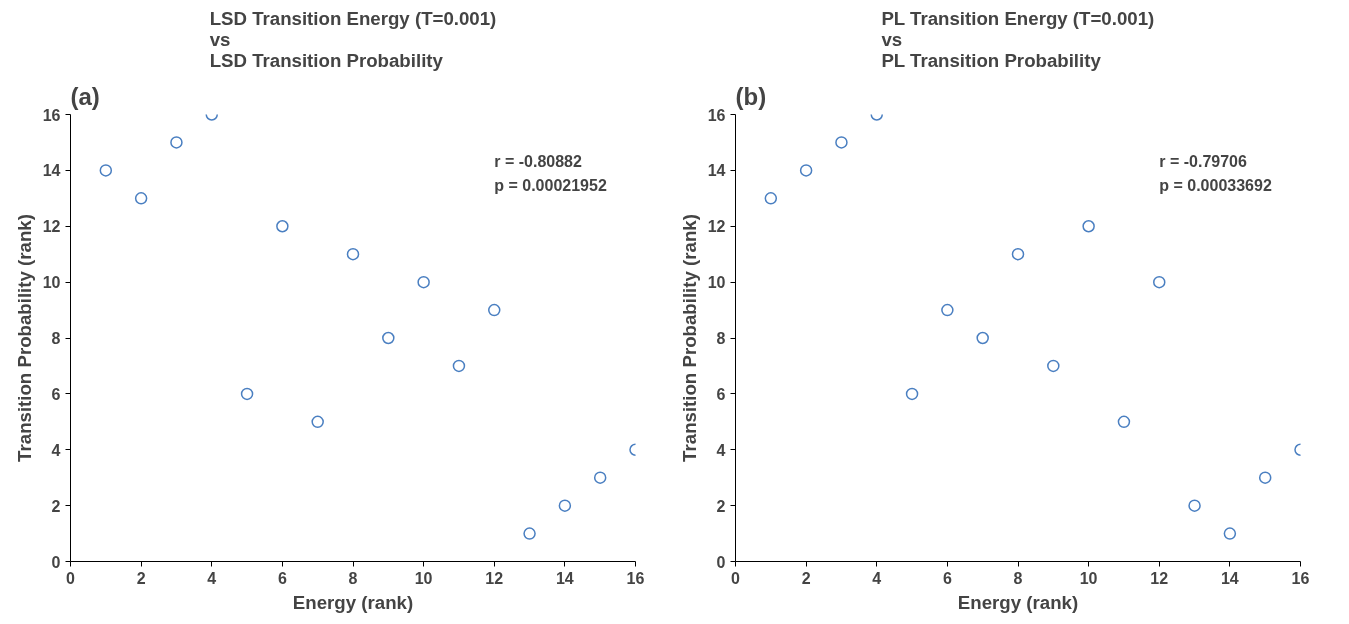 The image size is (1349, 624). What do you see at coordinates (550, 185) in the screenshot?
I see `annotation: p = 0.00021952` at bounding box center [550, 185].